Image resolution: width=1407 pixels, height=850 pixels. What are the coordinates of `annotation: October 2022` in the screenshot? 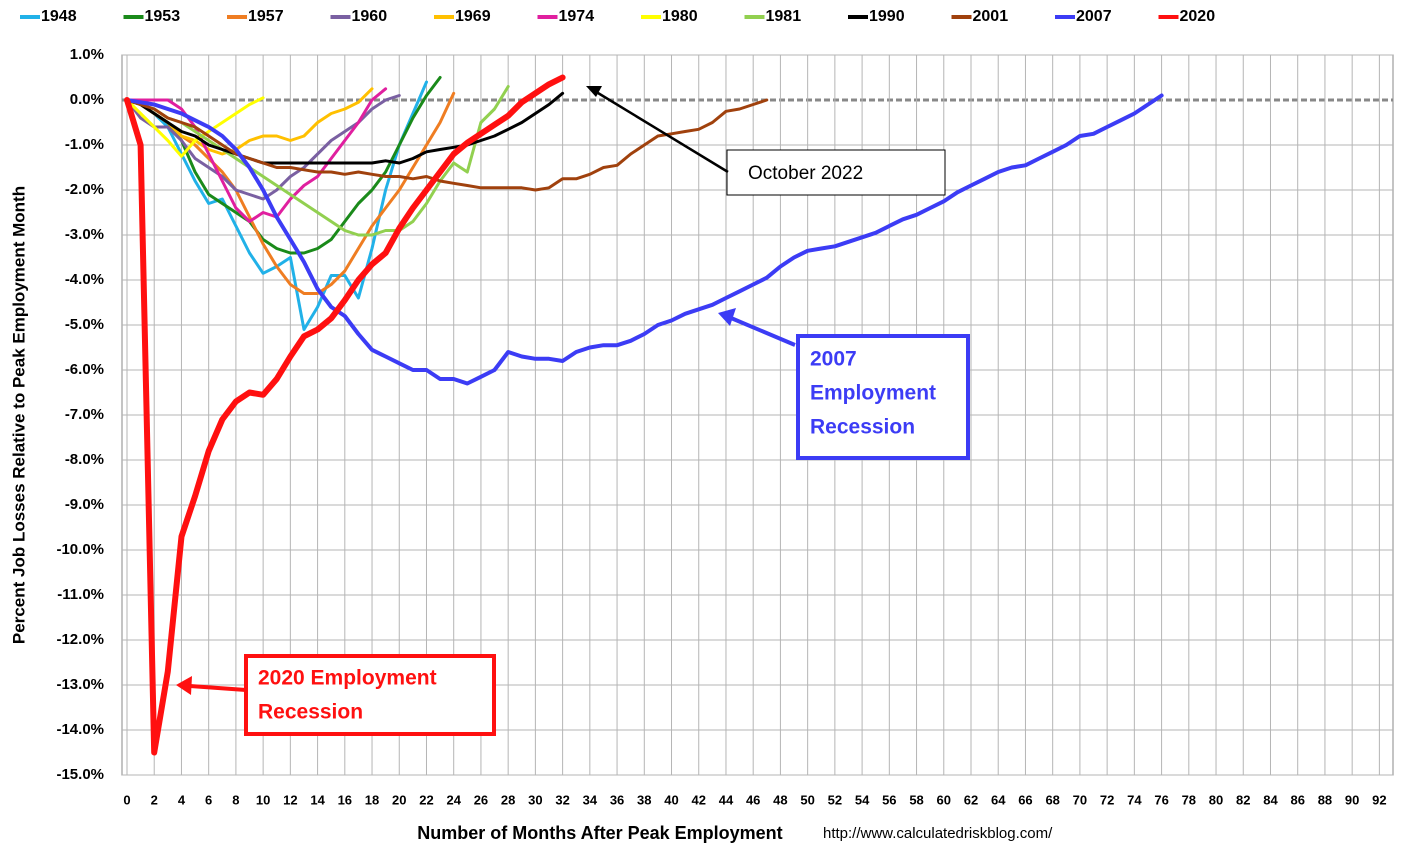 It's located at (805, 173).